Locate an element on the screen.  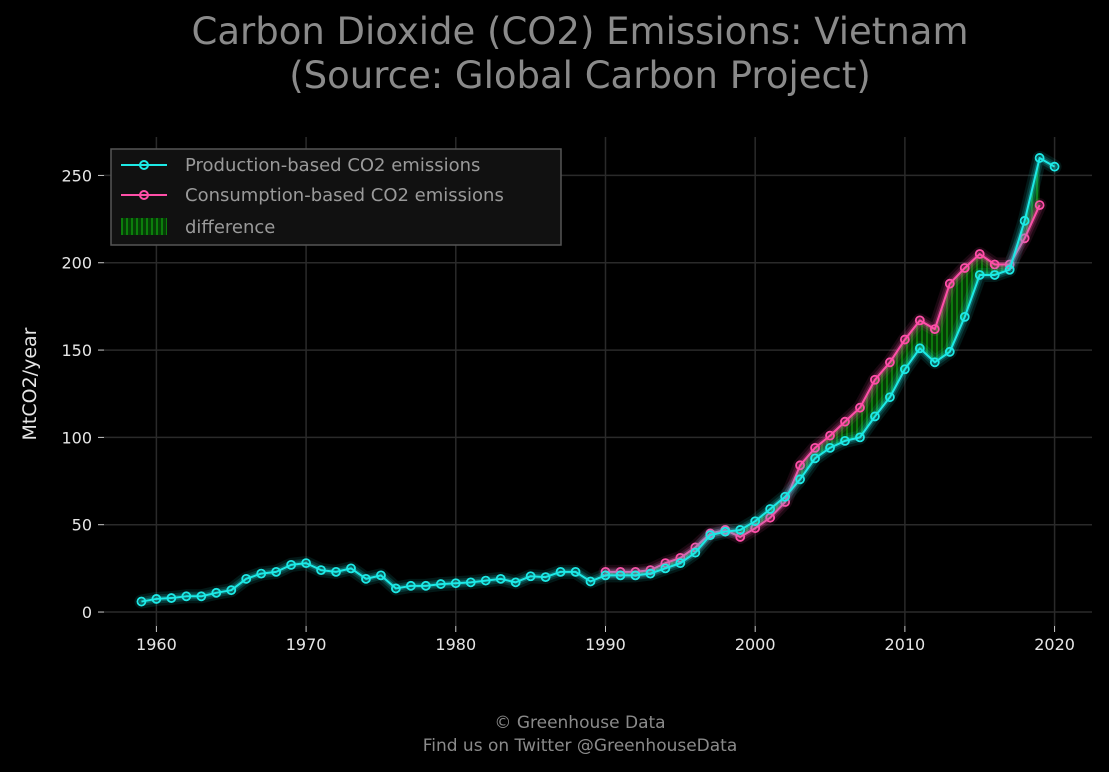
legend-box is located at coordinates (336, 197).